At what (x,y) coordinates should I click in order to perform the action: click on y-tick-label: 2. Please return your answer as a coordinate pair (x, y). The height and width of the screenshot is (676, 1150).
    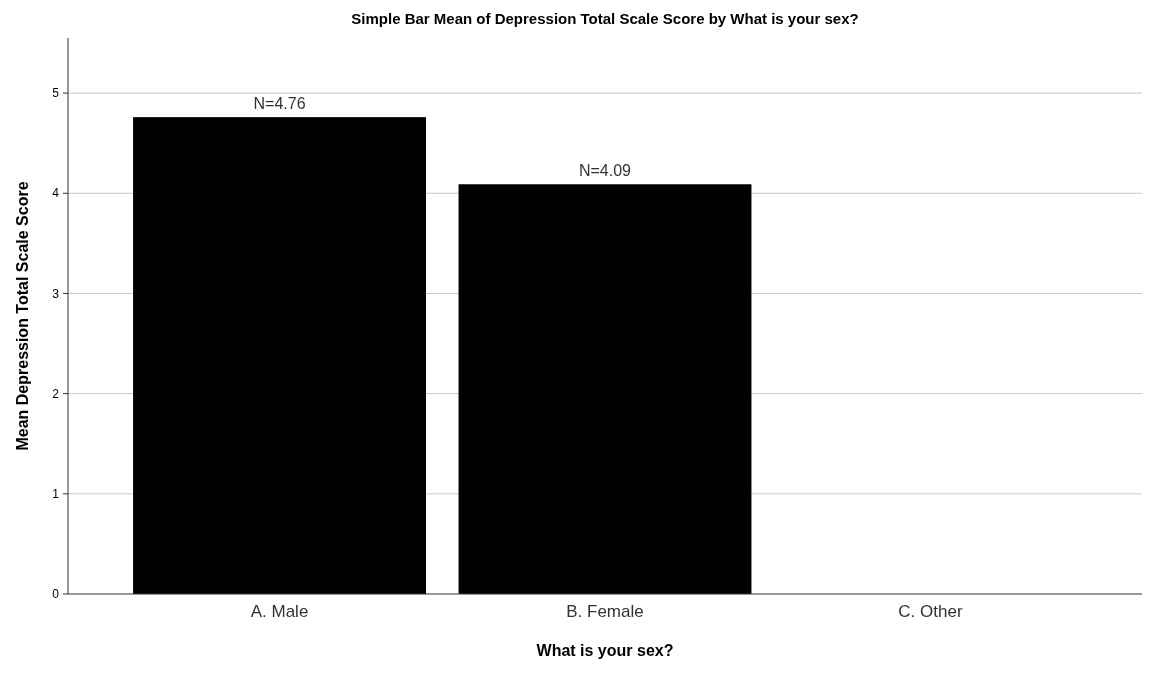
    Looking at the image, I should click on (56, 393).